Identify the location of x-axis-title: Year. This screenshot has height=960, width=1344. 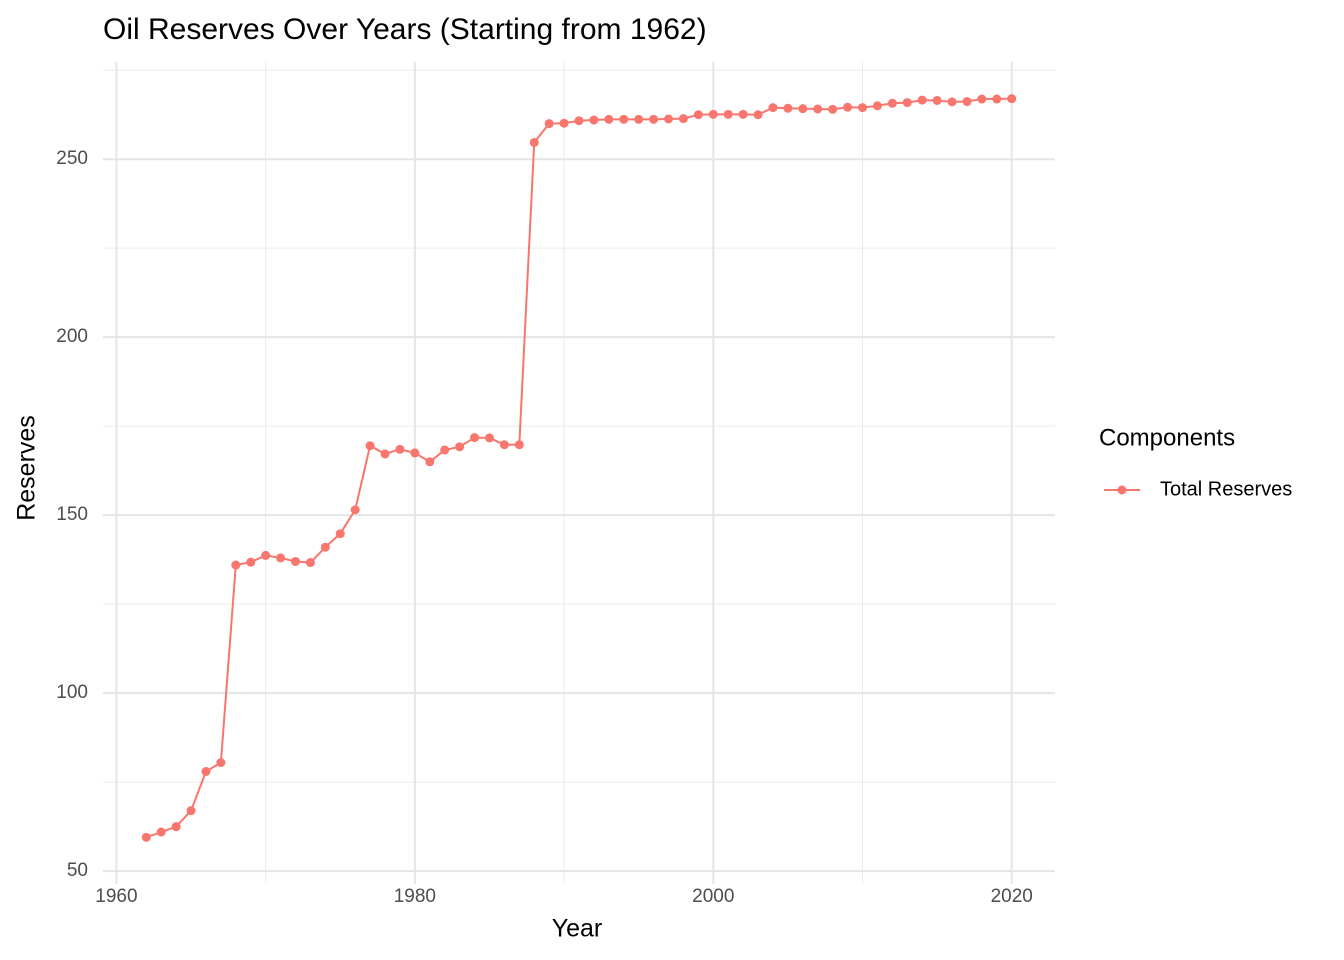
(577, 929).